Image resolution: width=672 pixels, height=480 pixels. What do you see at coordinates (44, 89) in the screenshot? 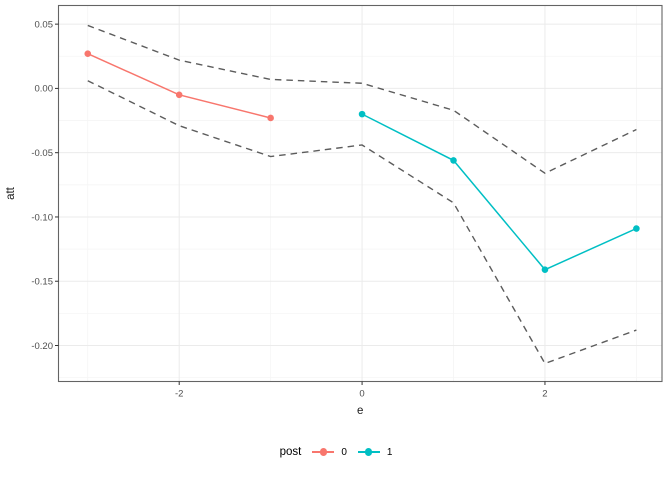
I see `y-tick-label: 0.00` at bounding box center [44, 89].